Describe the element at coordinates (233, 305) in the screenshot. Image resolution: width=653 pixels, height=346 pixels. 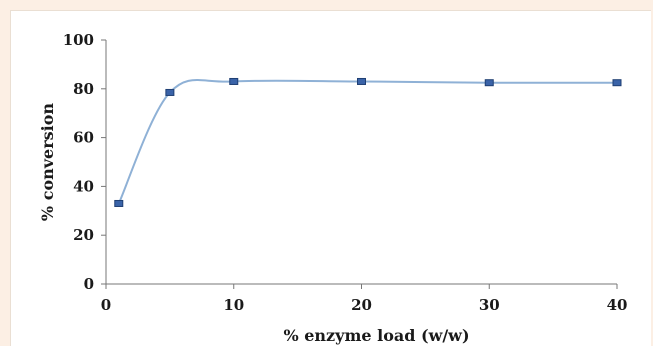
I see `x-tick-label: 10` at that location.